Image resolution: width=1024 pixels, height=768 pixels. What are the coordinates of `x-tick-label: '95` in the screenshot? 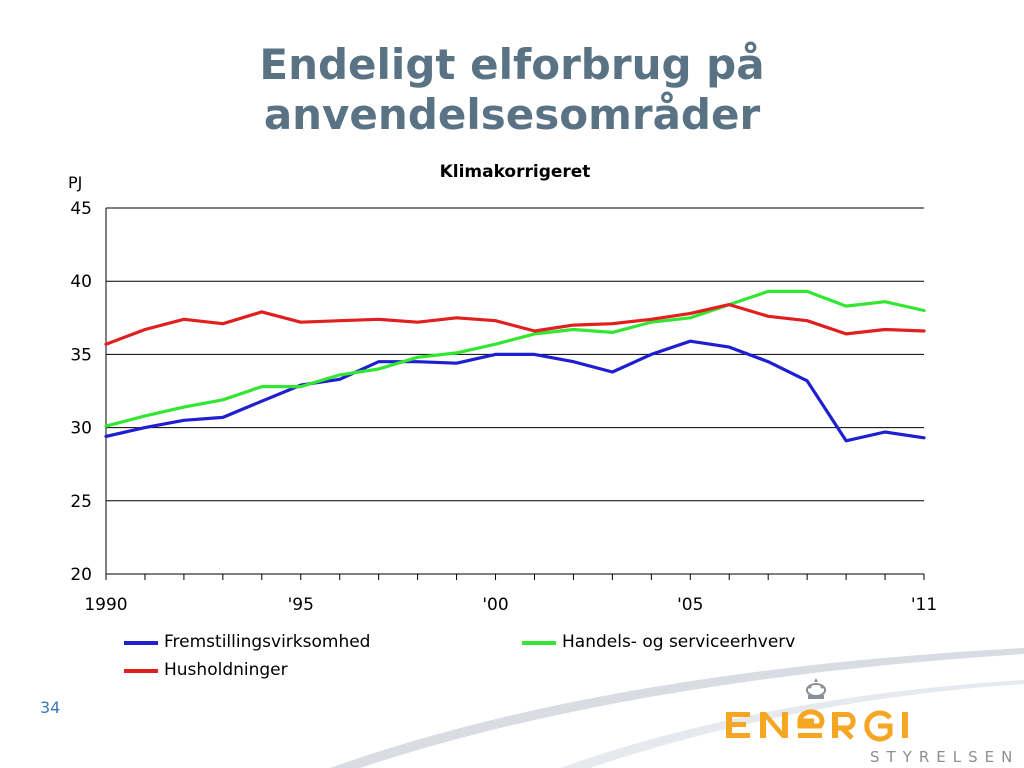 It's located at (301, 605).